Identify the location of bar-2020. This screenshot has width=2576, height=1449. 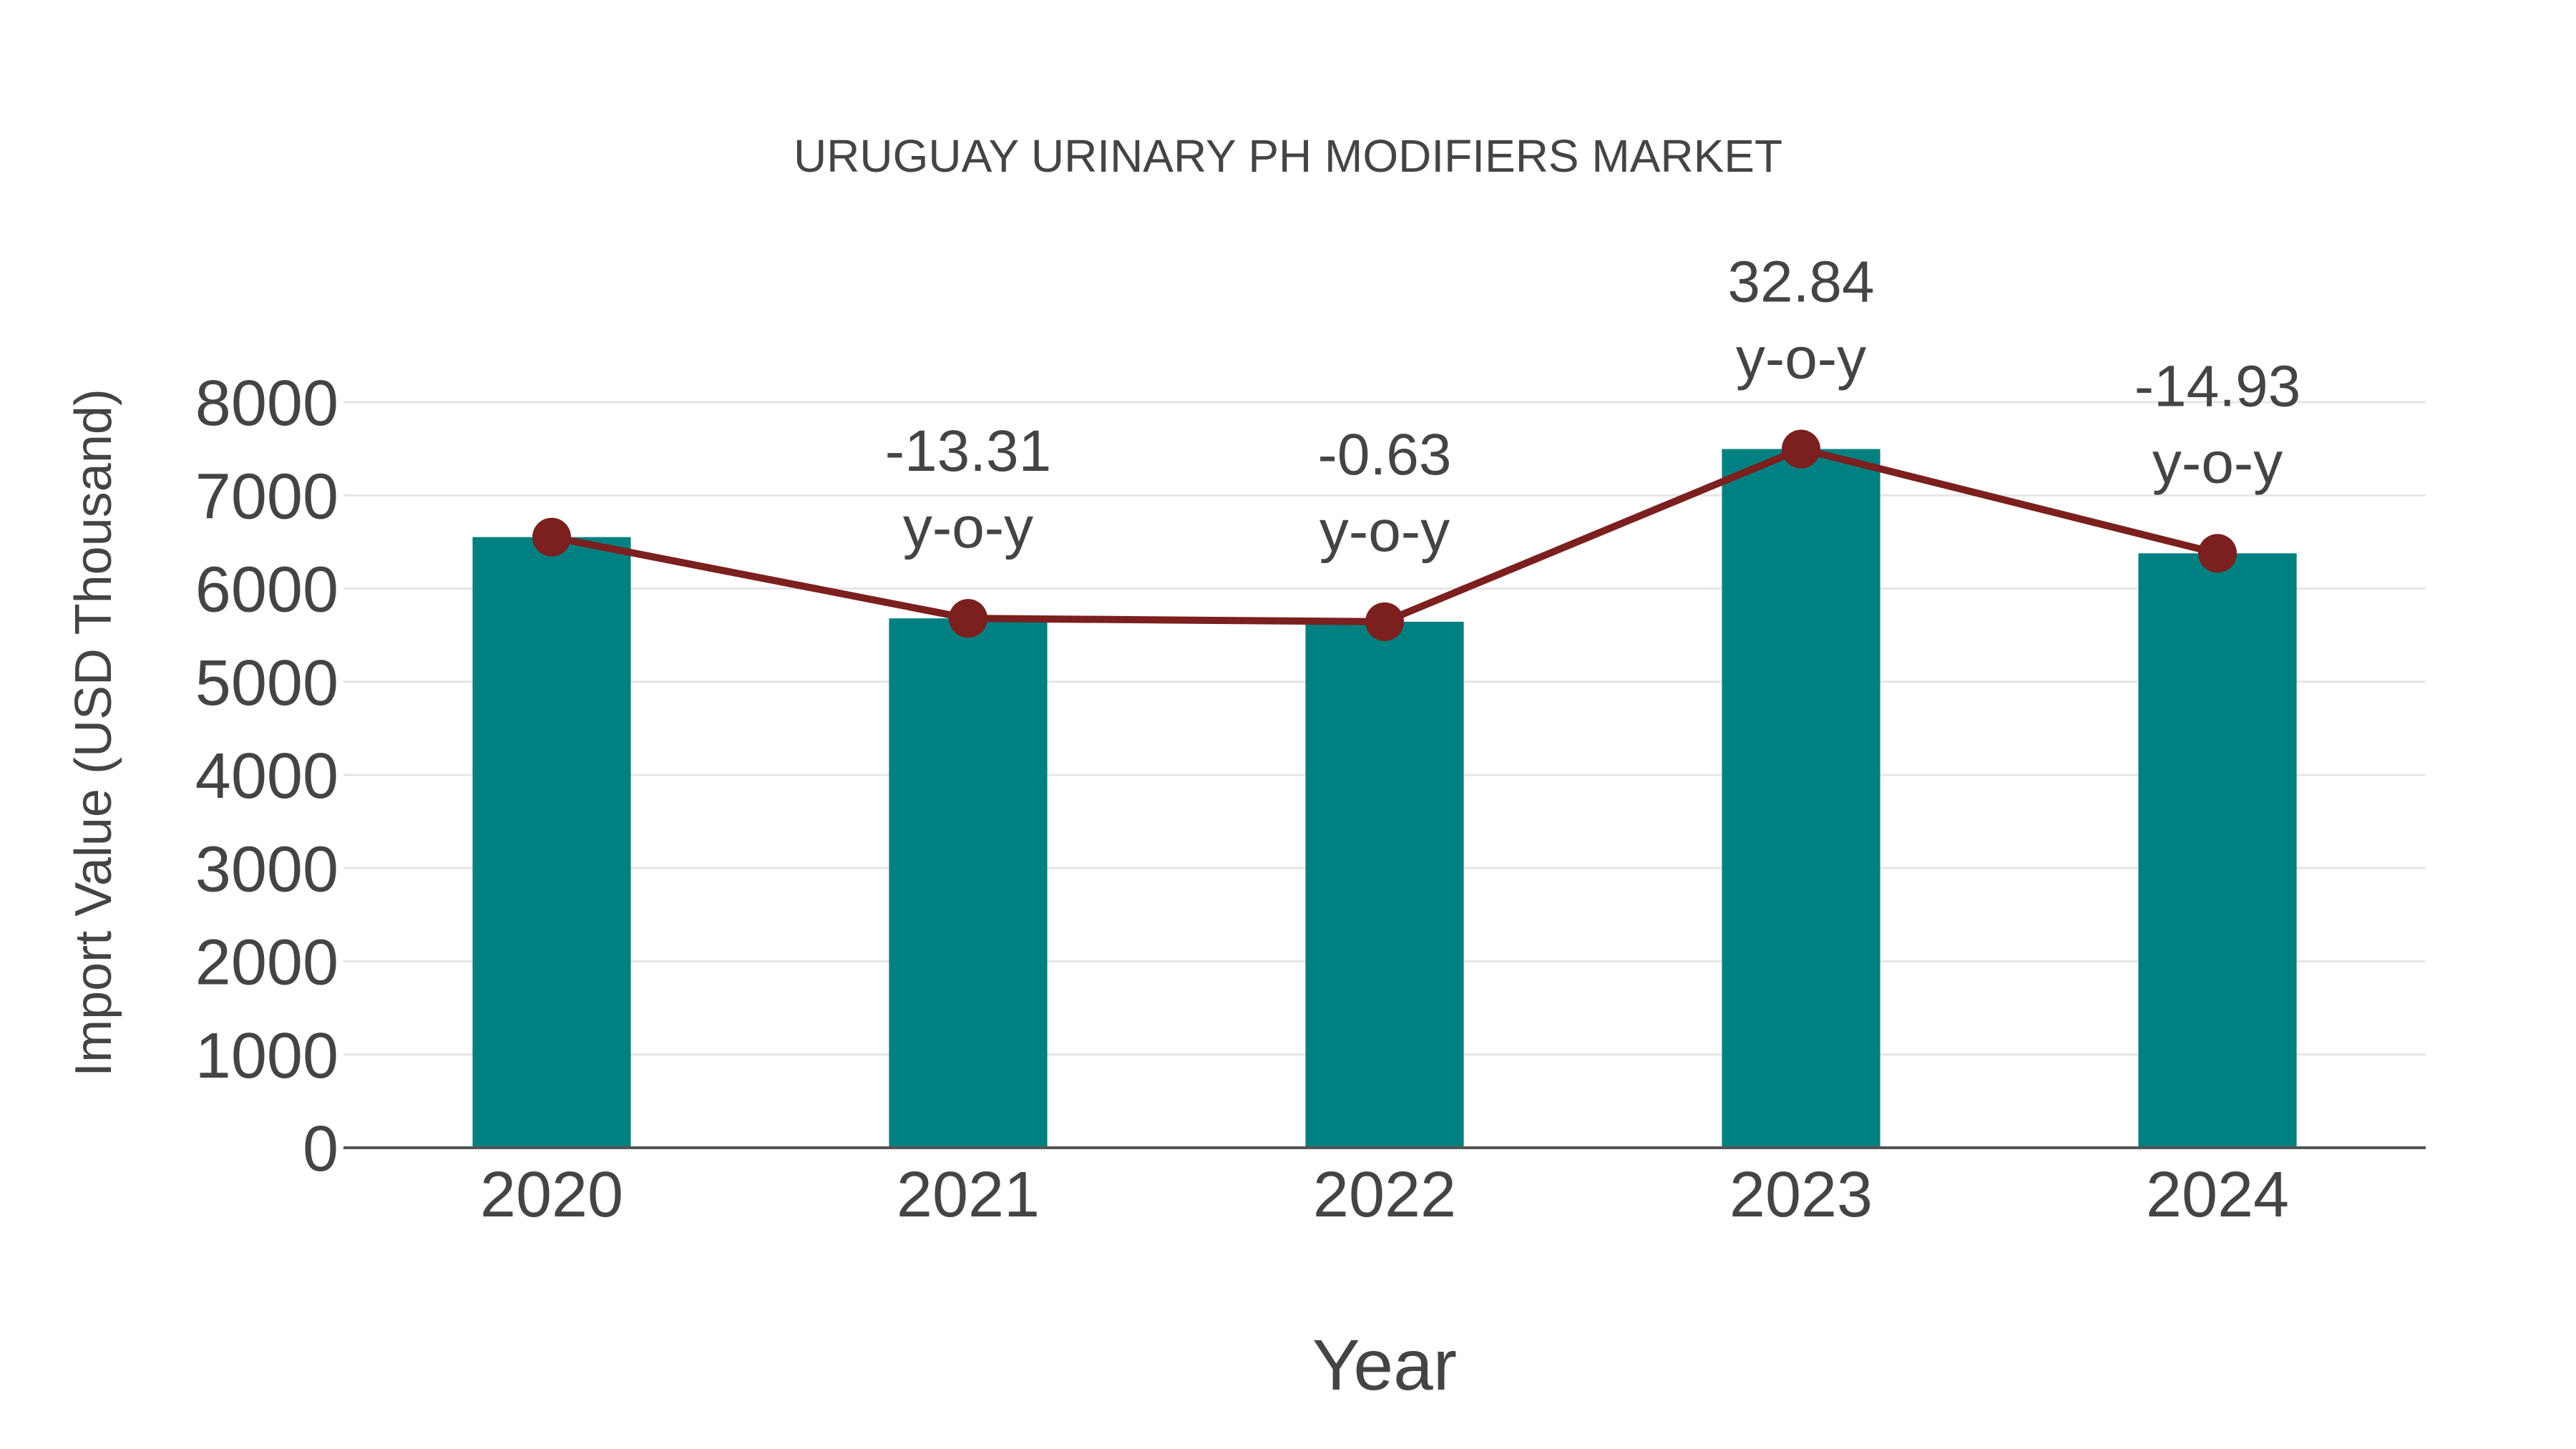
(551, 842).